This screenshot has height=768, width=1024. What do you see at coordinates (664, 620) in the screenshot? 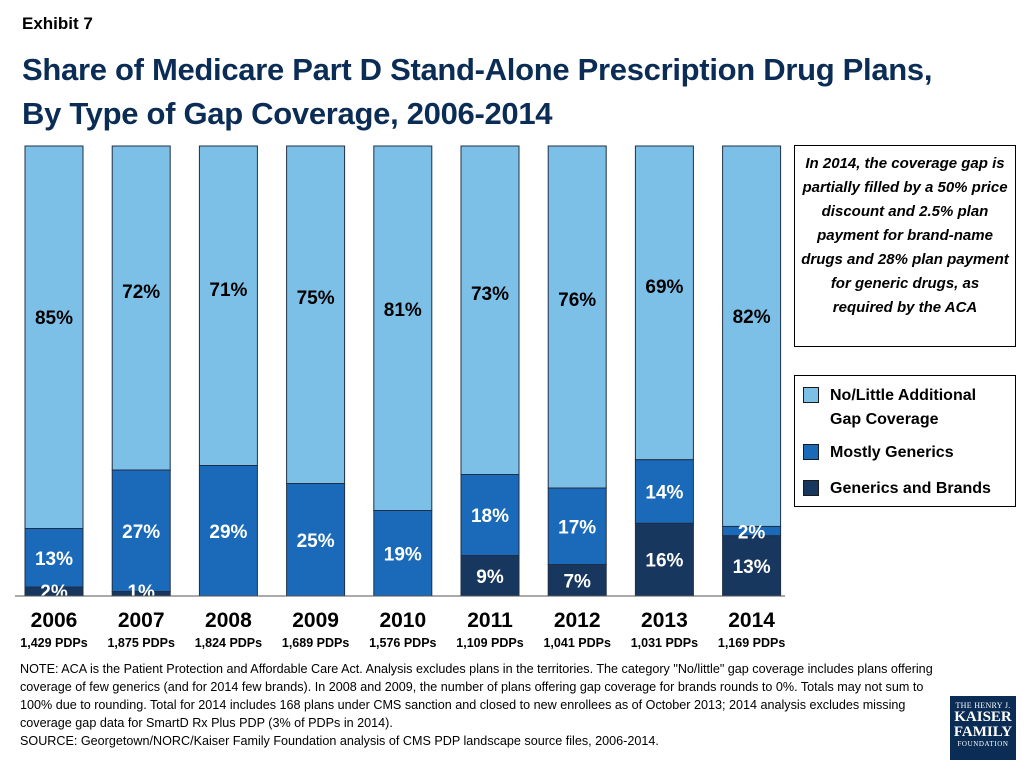
I see `category-label-2013: 2013` at bounding box center [664, 620].